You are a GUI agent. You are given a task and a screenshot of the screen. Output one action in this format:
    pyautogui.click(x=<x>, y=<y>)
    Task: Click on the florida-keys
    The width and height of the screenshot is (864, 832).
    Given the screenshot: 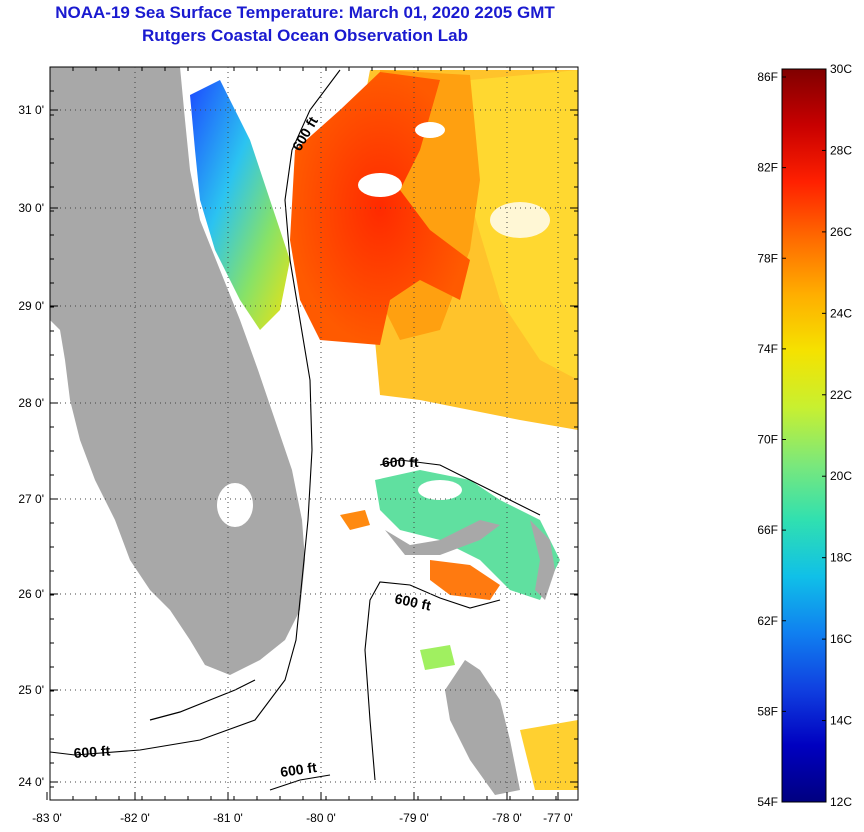 What is the action you would take?
    pyautogui.click(x=202, y=700)
    